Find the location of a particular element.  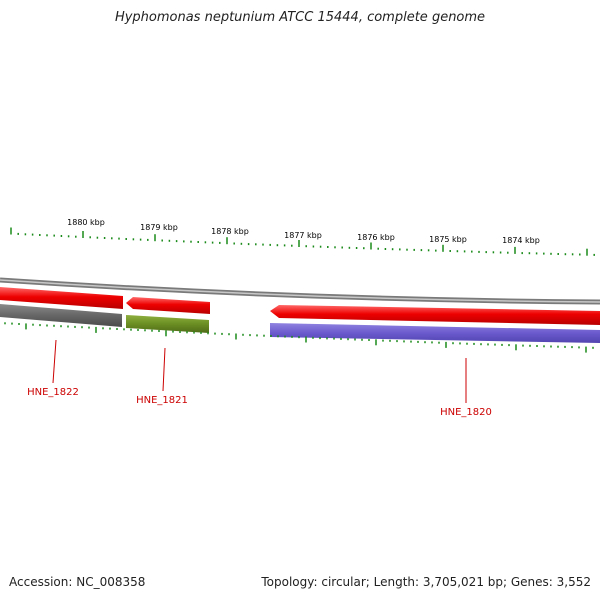

scale-label-1880: 1880 kbp is located at coordinates (86, 222).